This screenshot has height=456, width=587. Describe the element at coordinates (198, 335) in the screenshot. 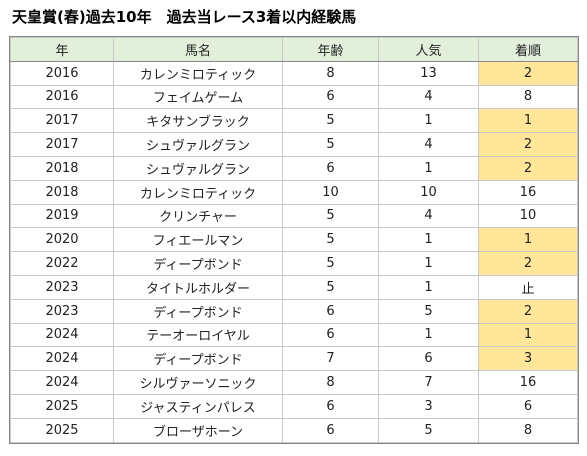

I see `table-cell: テーオーロイヤル` at that location.